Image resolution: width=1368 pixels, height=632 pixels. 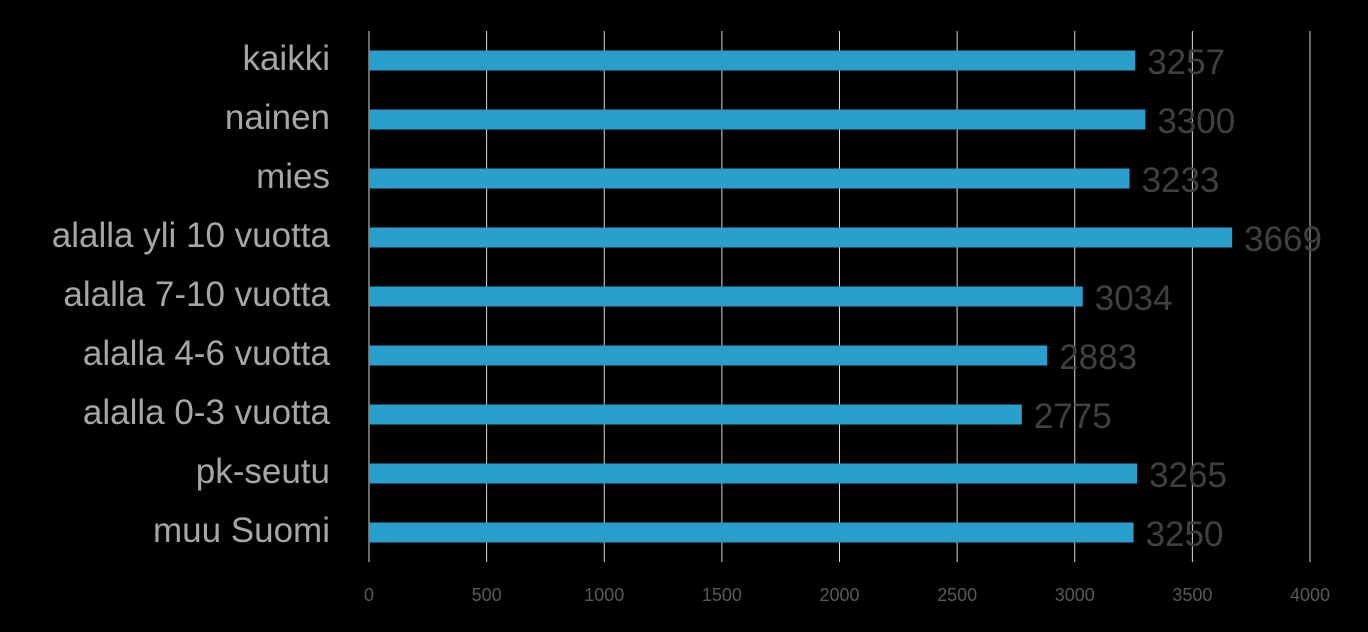 I want to click on x-tick-label: 4000, so click(x=1310, y=595).